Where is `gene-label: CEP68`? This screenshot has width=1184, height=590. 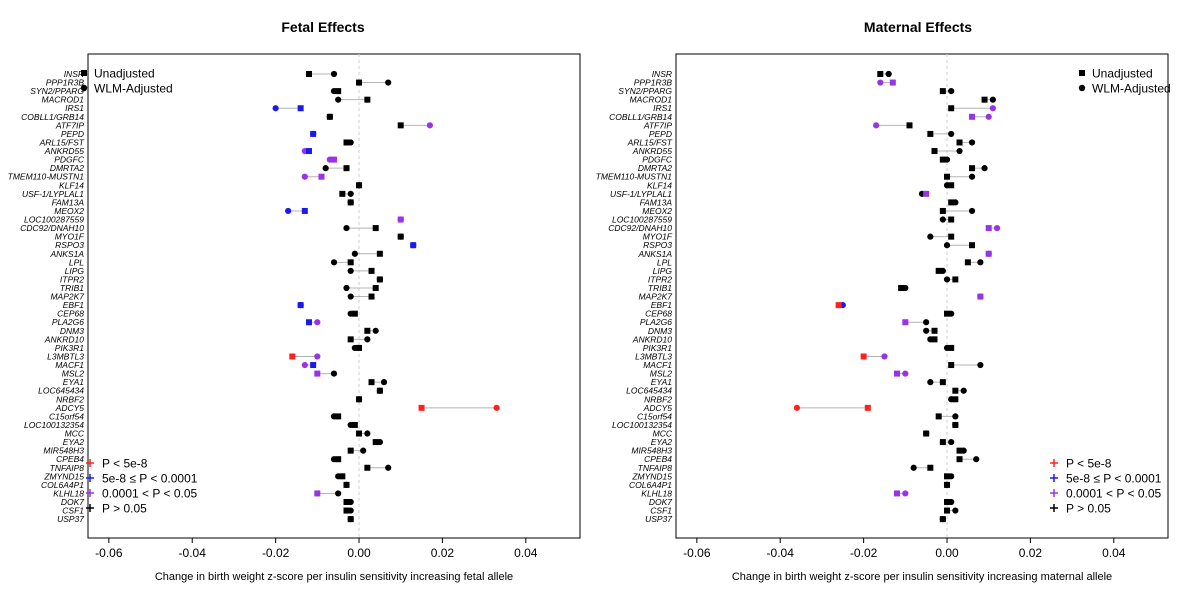 gene-label: CEP68 is located at coordinates (658, 314).